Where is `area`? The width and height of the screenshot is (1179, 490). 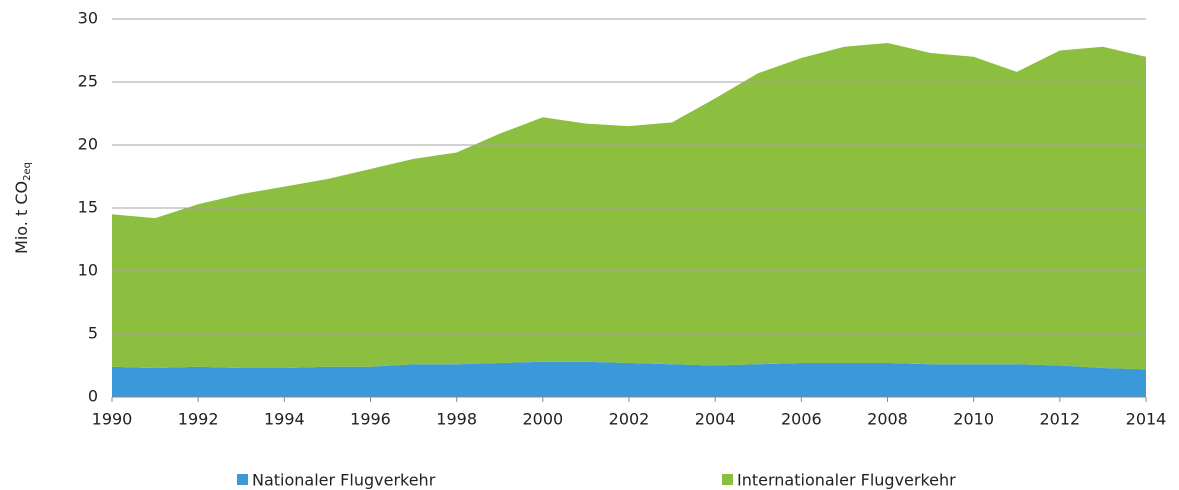 area is located at coordinates (629, 379).